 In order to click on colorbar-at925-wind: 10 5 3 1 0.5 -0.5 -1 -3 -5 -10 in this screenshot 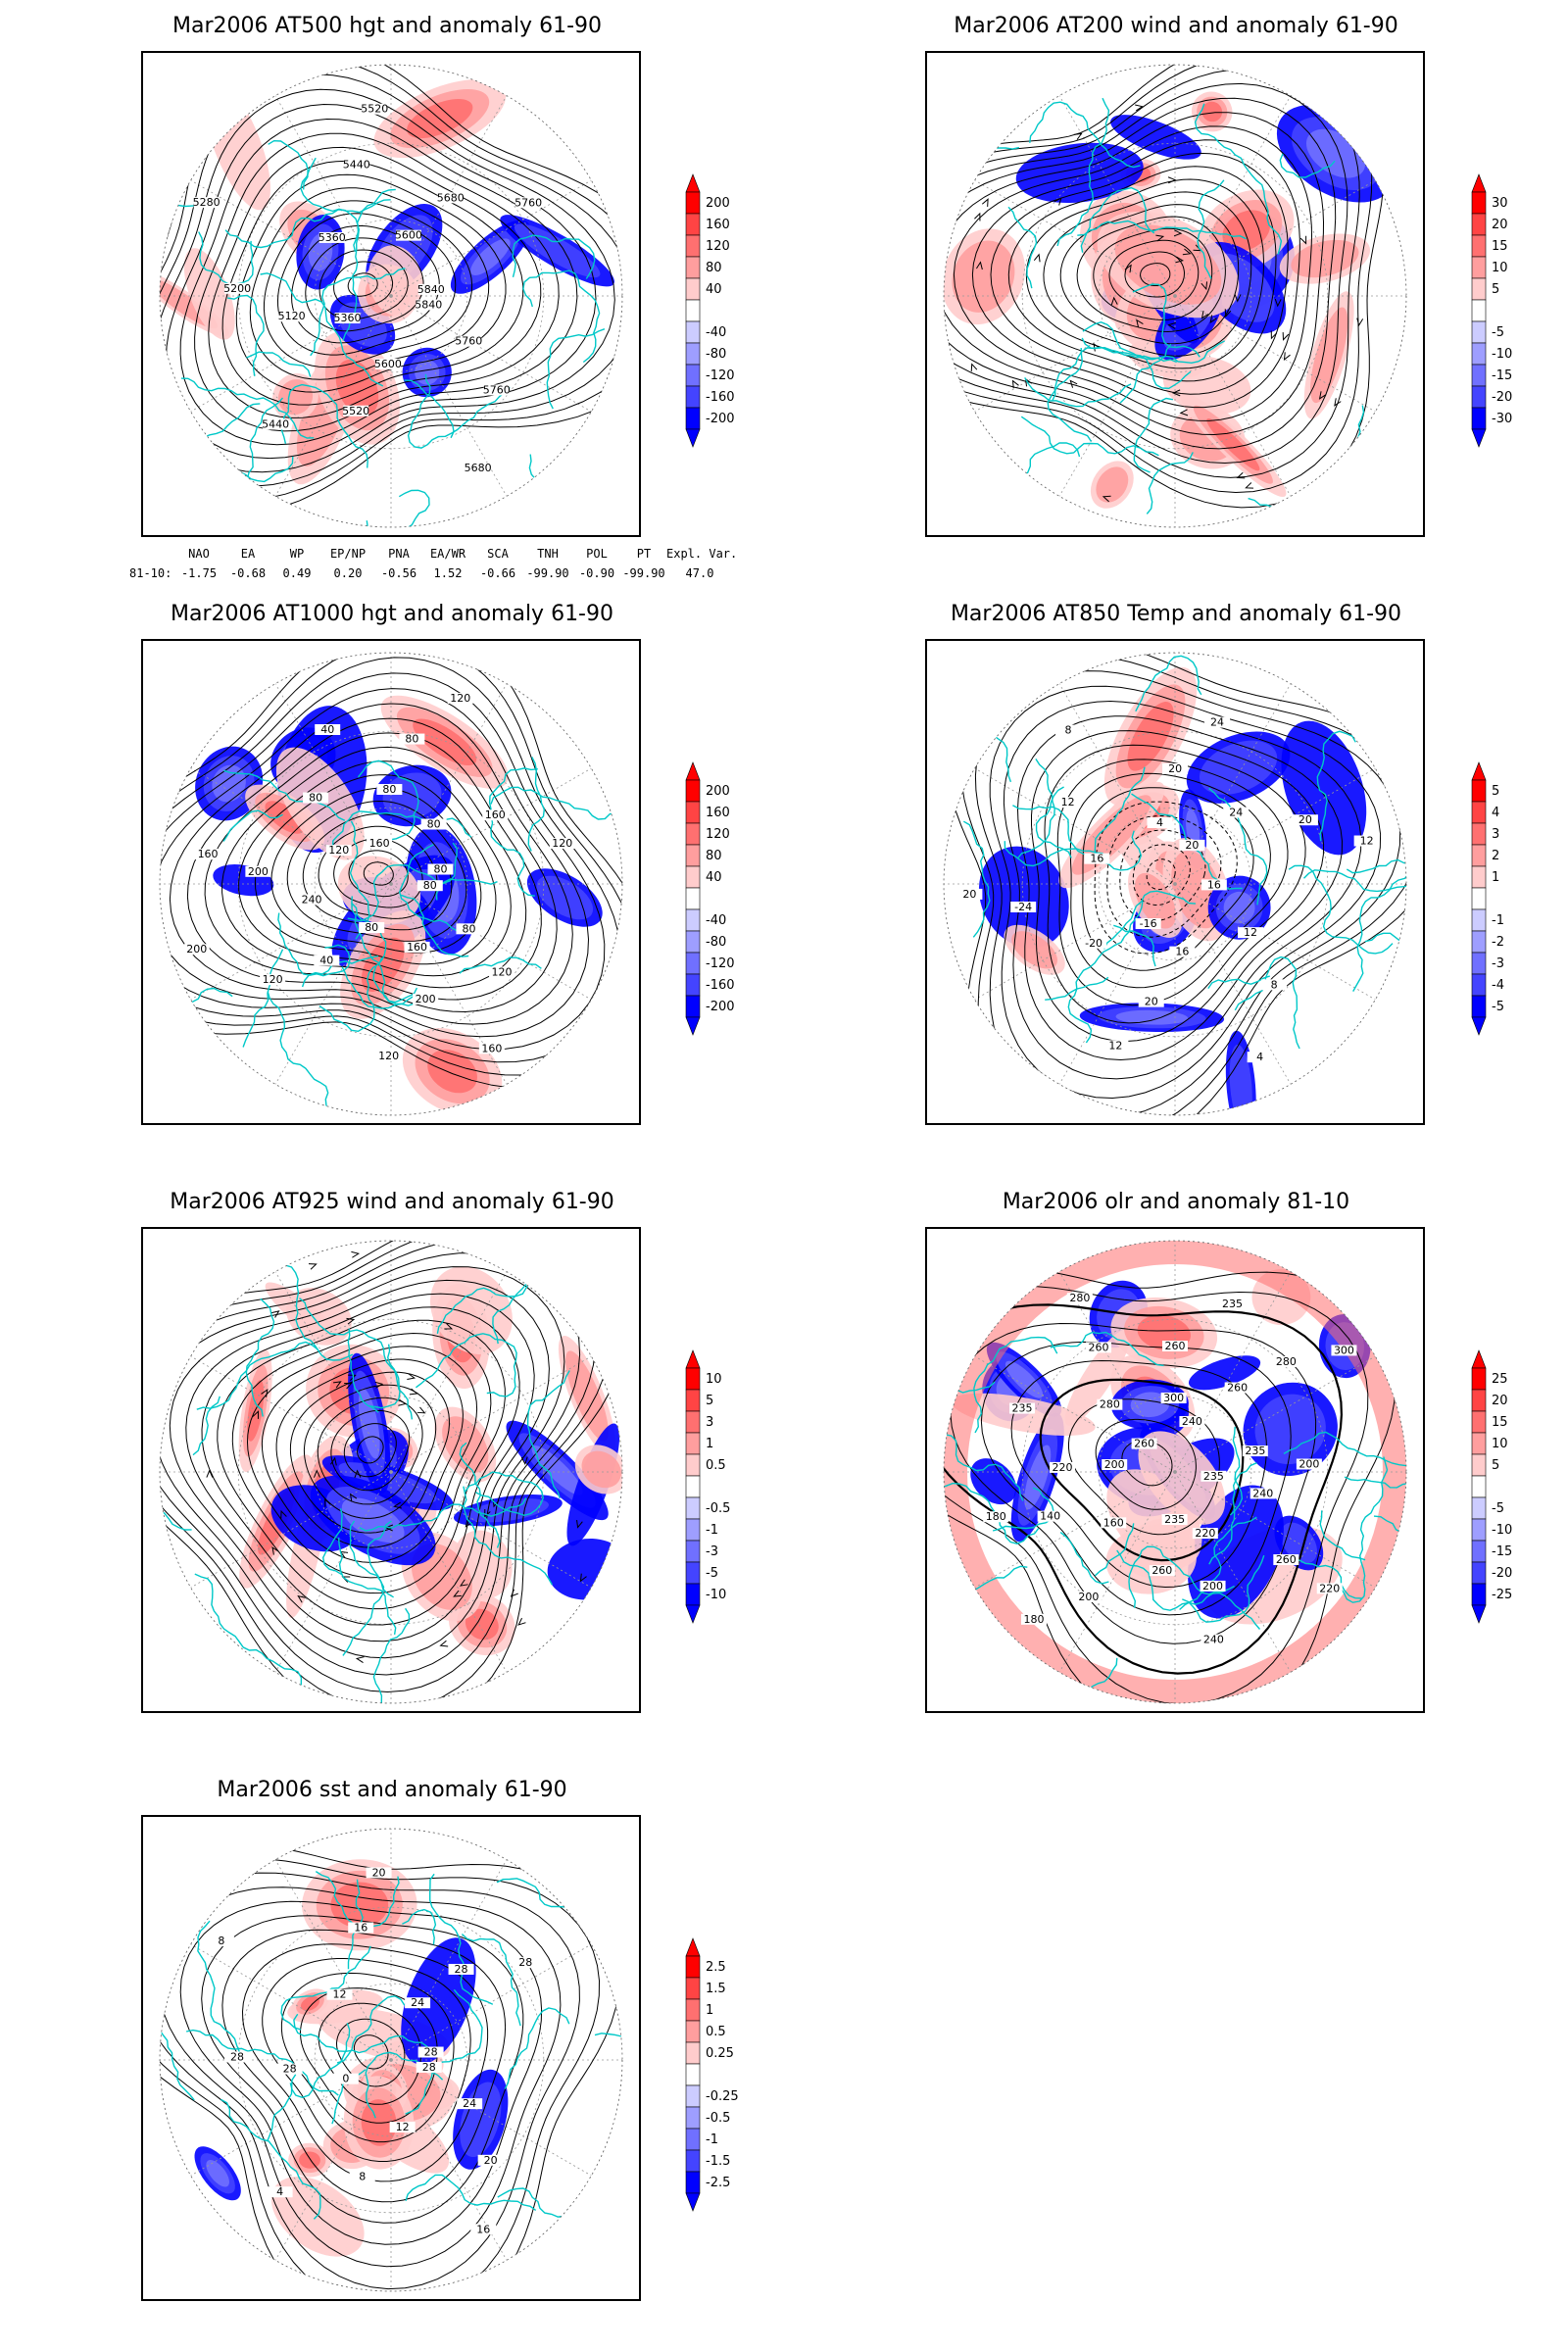, I will do `click(721, 1485)`.